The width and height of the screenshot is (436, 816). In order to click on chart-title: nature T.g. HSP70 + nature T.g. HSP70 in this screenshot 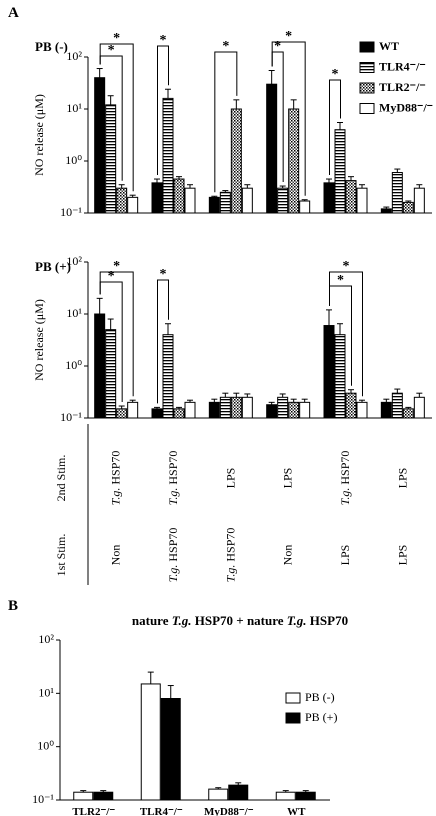, I will do `click(240, 620)`.